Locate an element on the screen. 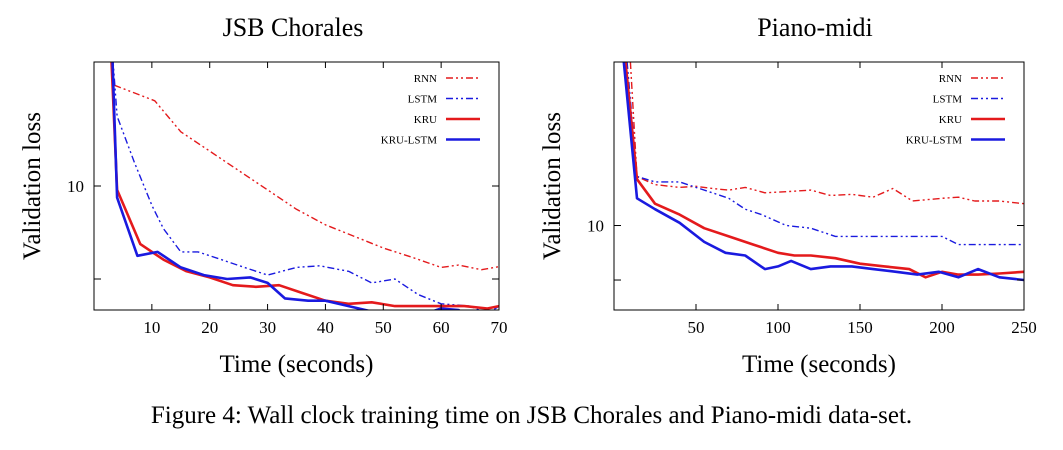  x-tick-label: 70 is located at coordinates (499, 327).